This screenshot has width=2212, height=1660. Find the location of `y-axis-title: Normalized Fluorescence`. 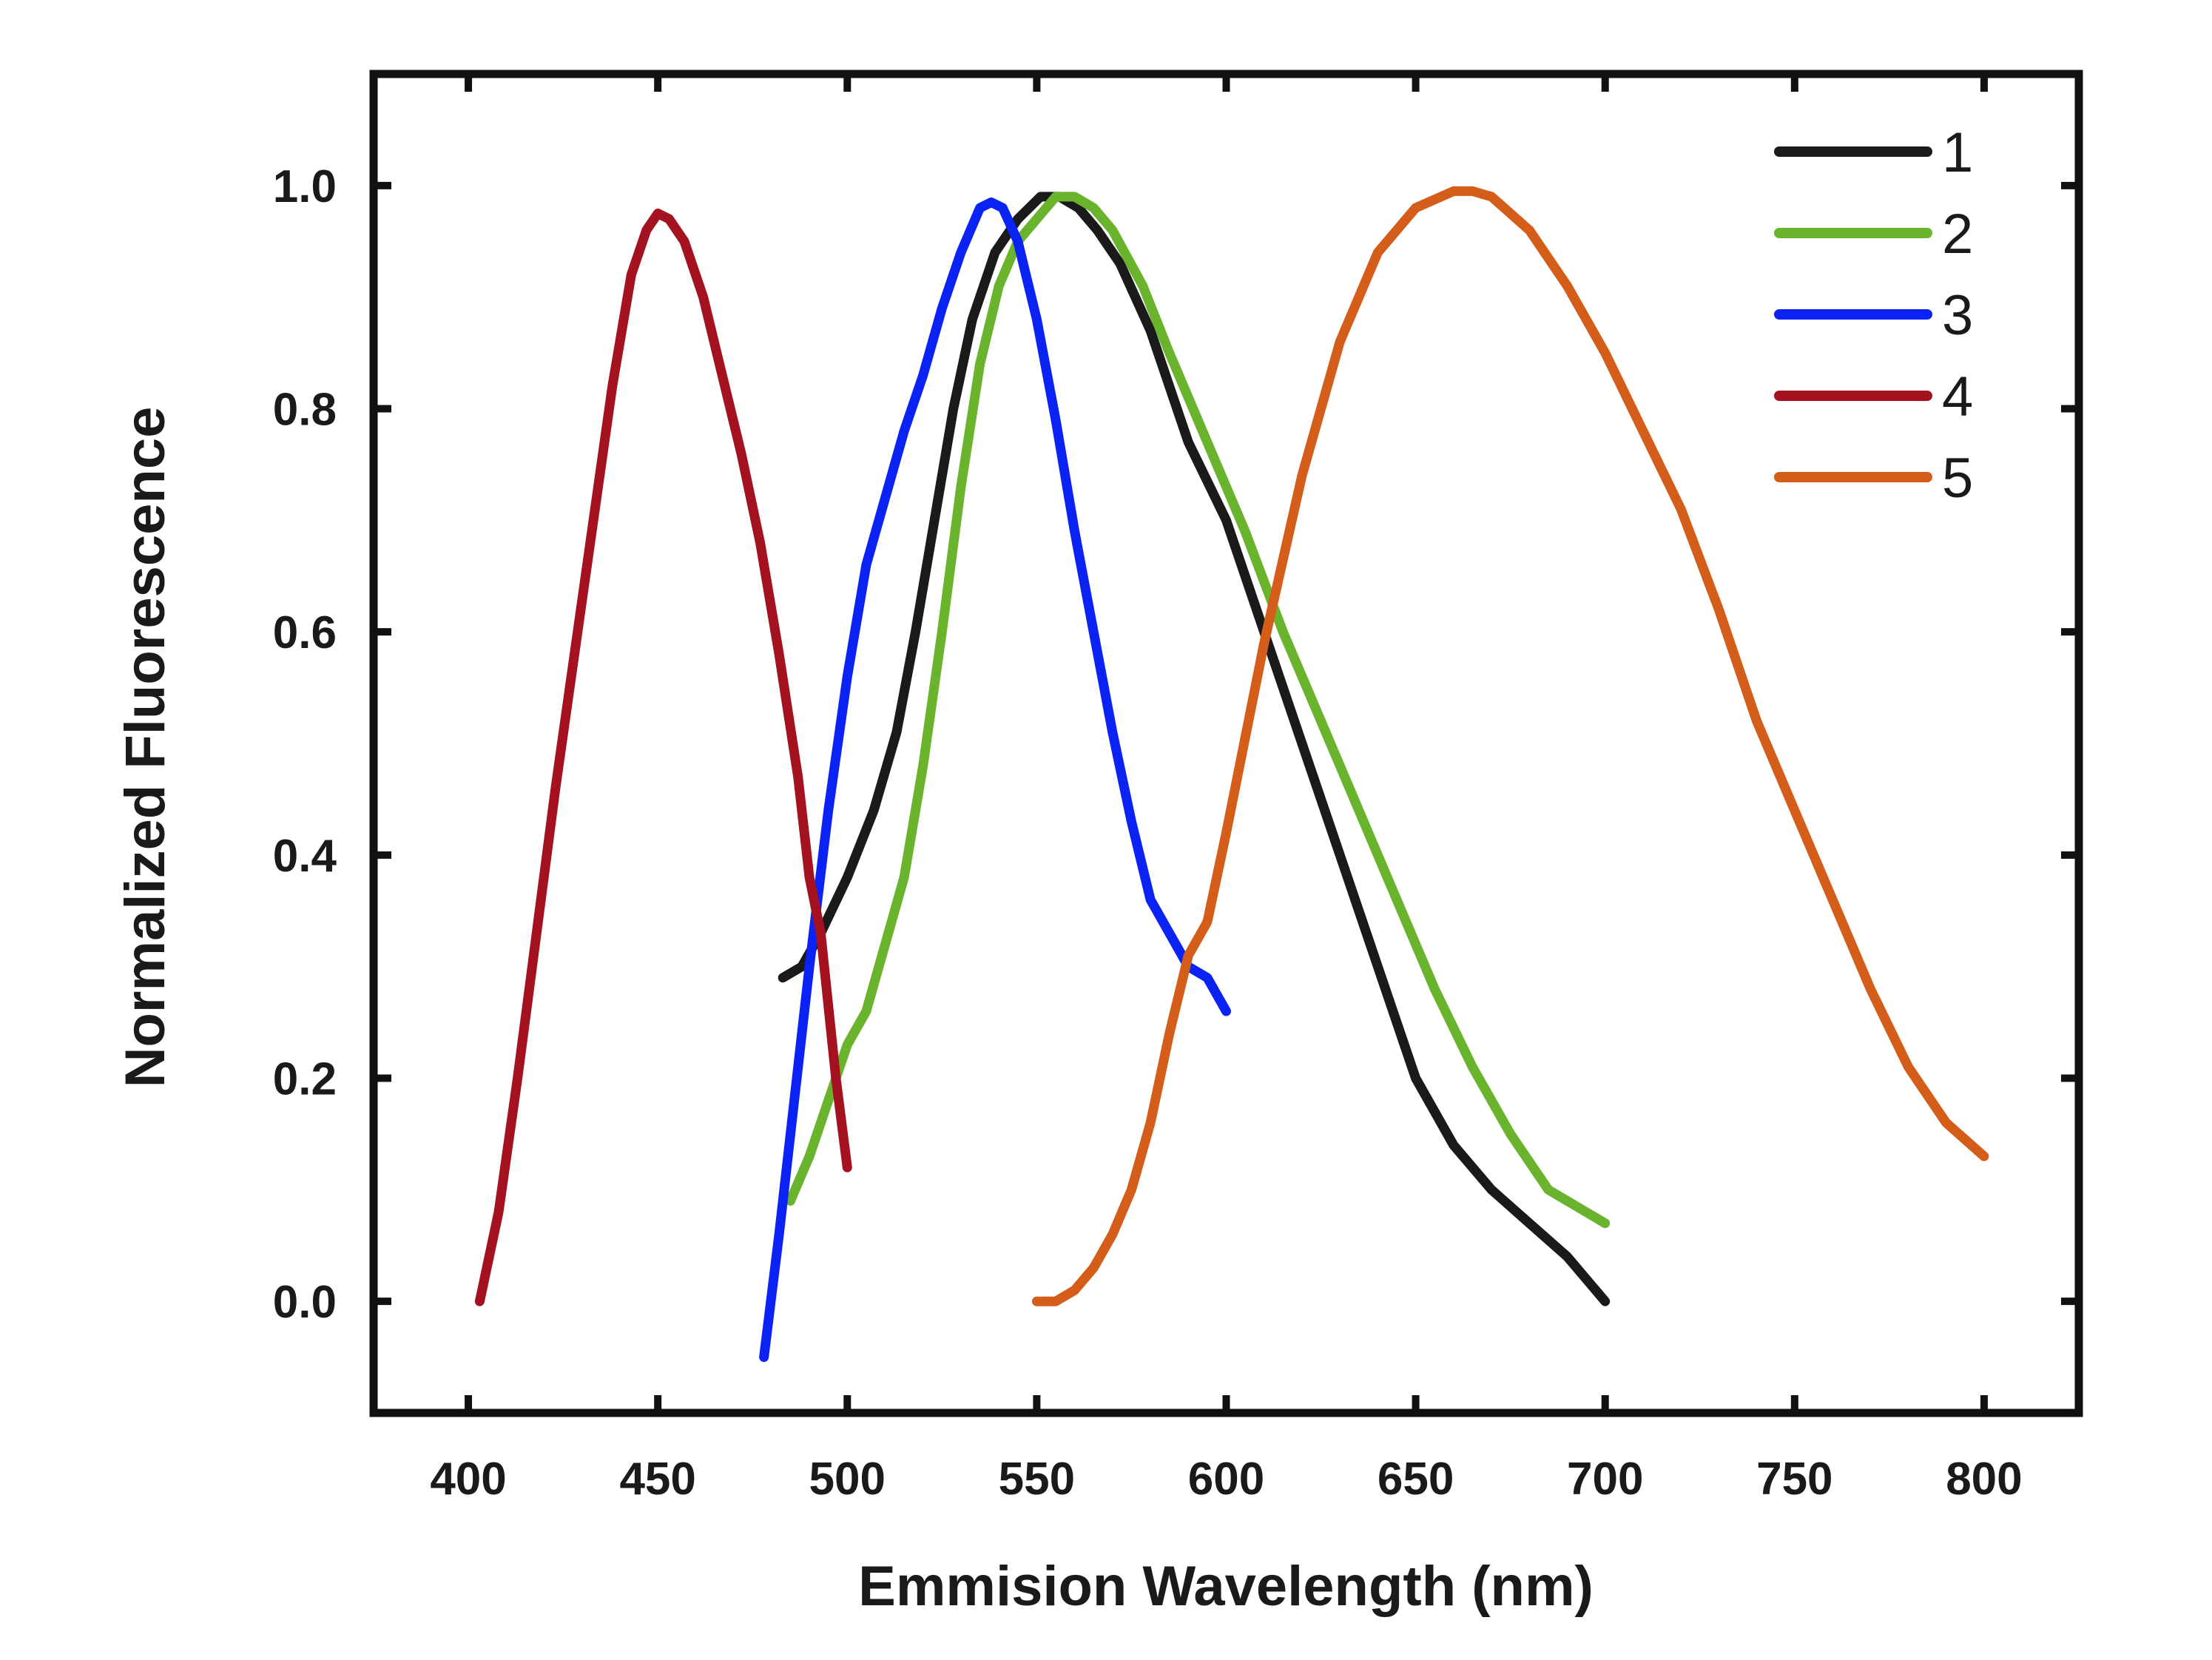

y-axis-title: Normalized Fluorescence is located at coordinates (145, 747).